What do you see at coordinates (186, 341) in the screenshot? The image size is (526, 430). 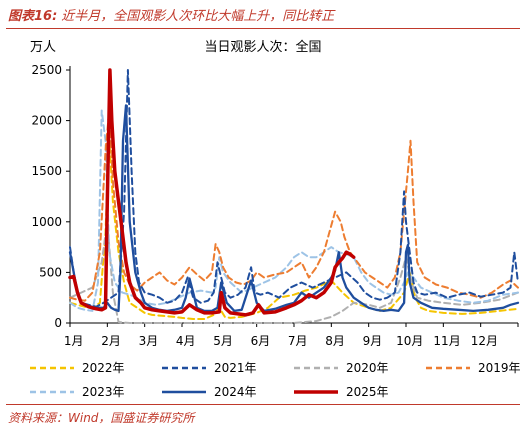 I see `x-tick-label: 4月` at bounding box center [186, 341].